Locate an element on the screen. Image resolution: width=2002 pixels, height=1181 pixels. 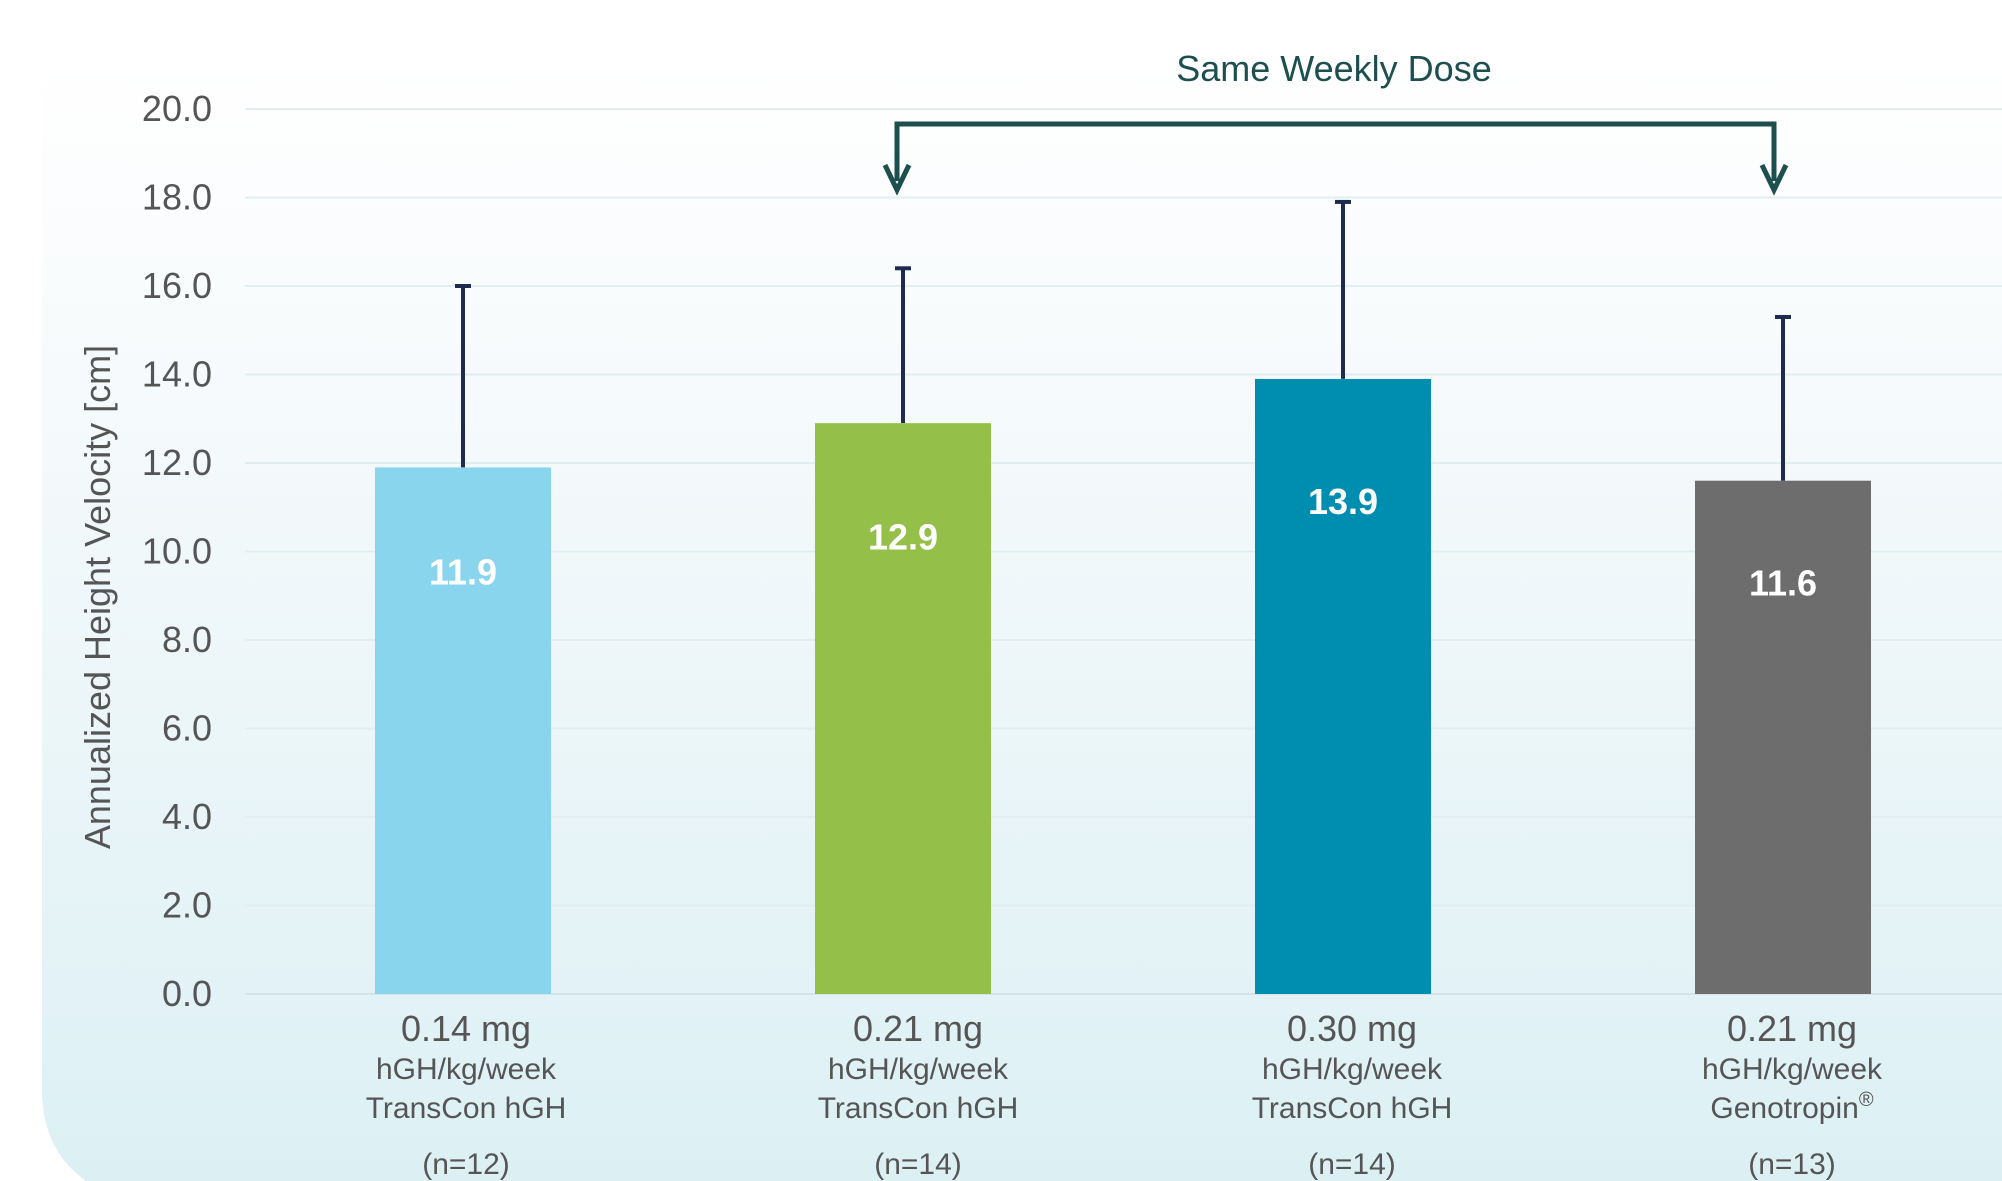
y-axis-ticks: 0.0 2.0 4.0 6.0 8.0 10.0 12.0 14.0 16.0 18.0 20.0 is located at coordinates (177, 551).